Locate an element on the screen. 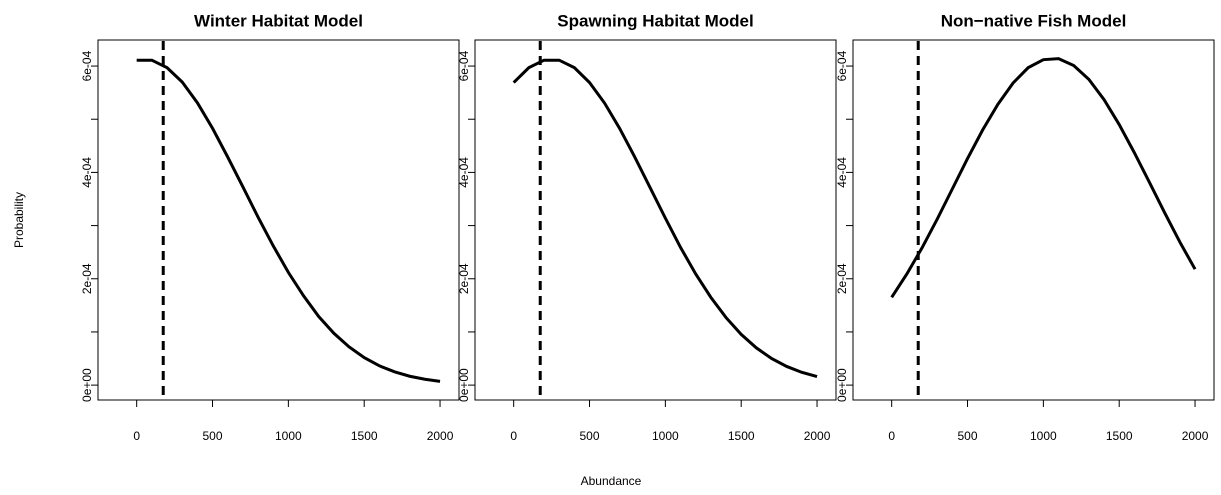  x-axis-label: Abundance is located at coordinates (611, 481).